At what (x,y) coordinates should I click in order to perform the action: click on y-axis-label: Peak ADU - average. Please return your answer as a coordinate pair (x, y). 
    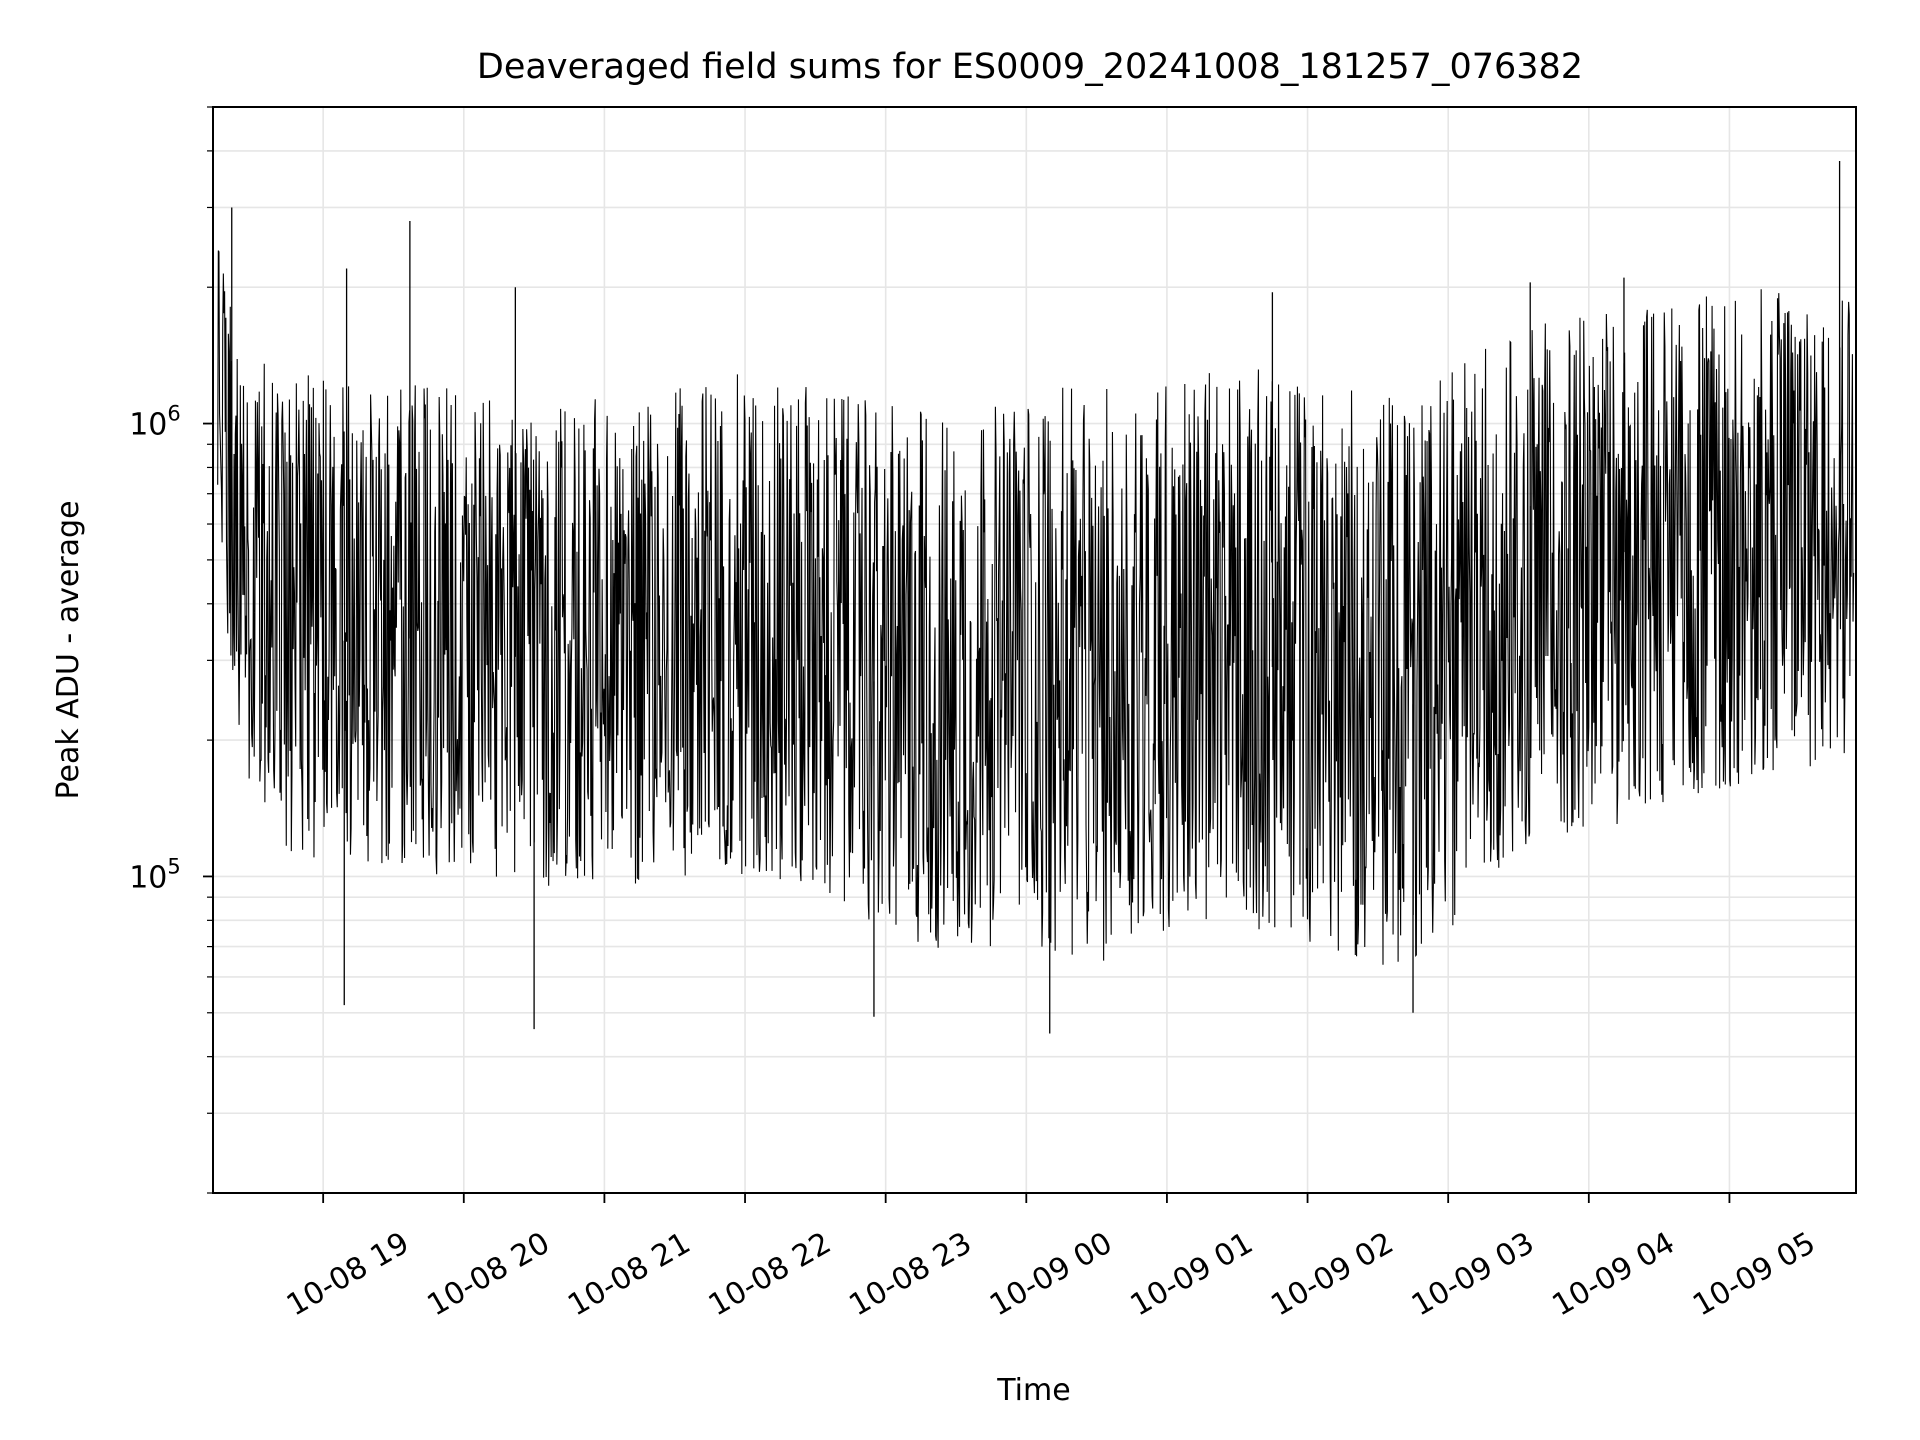
    Looking at the image, I should click on (68, 649).